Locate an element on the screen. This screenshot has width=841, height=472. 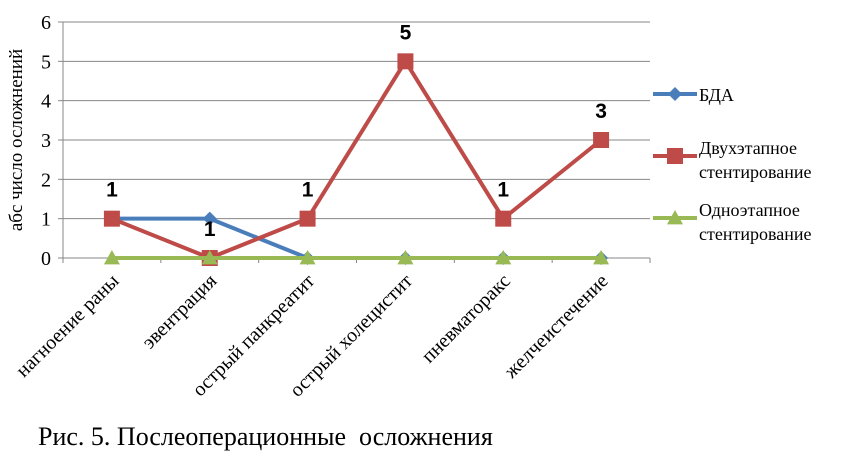
y-tick-labels: 0 1 2 3 4 5 6 is located at coordinates (46, 141).